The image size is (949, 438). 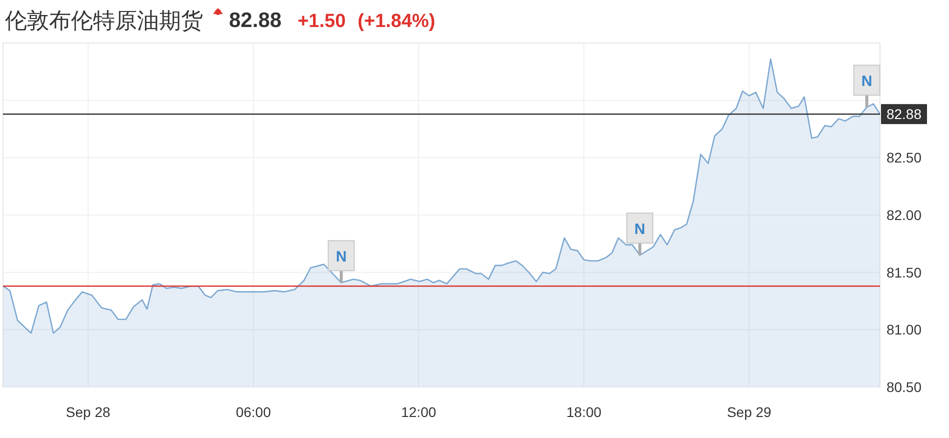 What do you see at coordinates (104, 20) in the screenshot?
I see `title: 伦敦布伦特原油期货` at bounding box center [104, 20].